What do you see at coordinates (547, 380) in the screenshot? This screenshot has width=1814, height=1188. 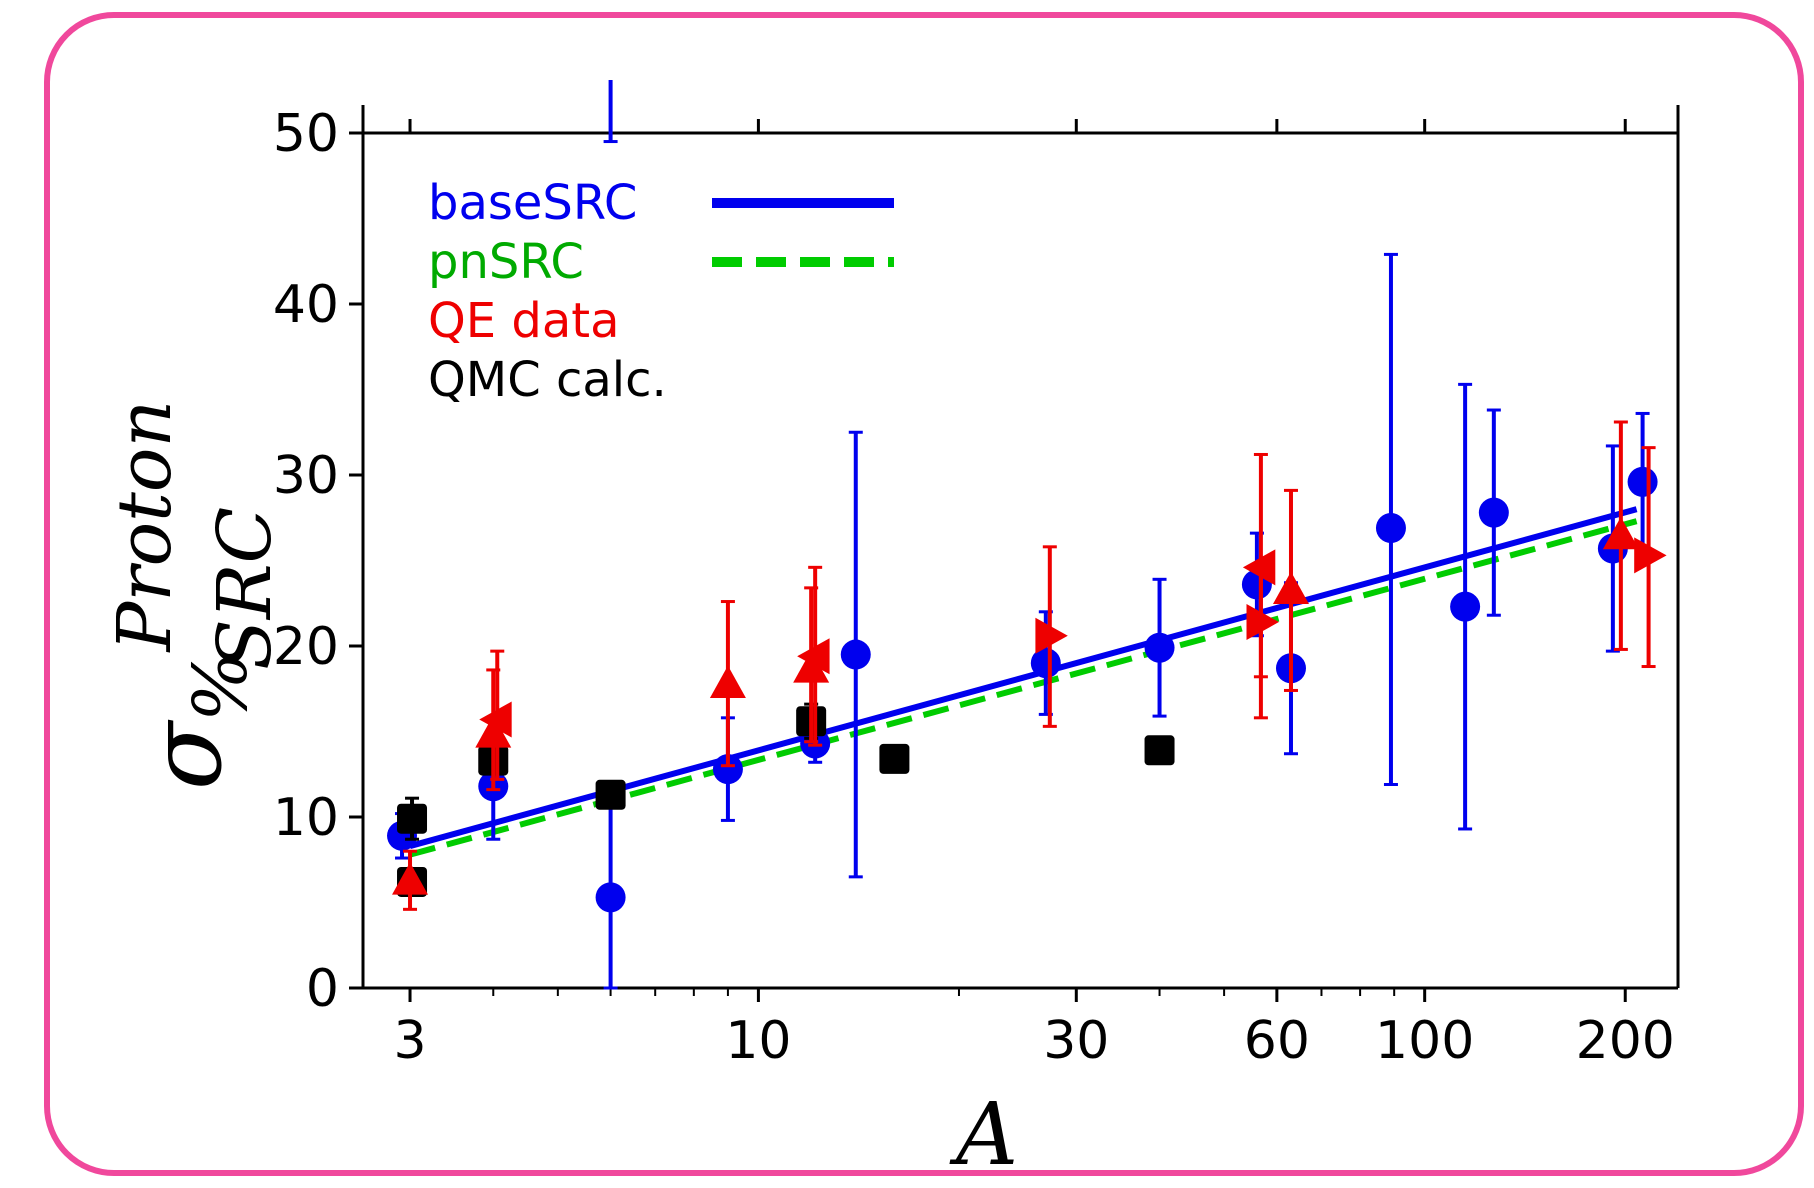 I see `legend-label: QMC calc.` at bounding box center [547, 380].